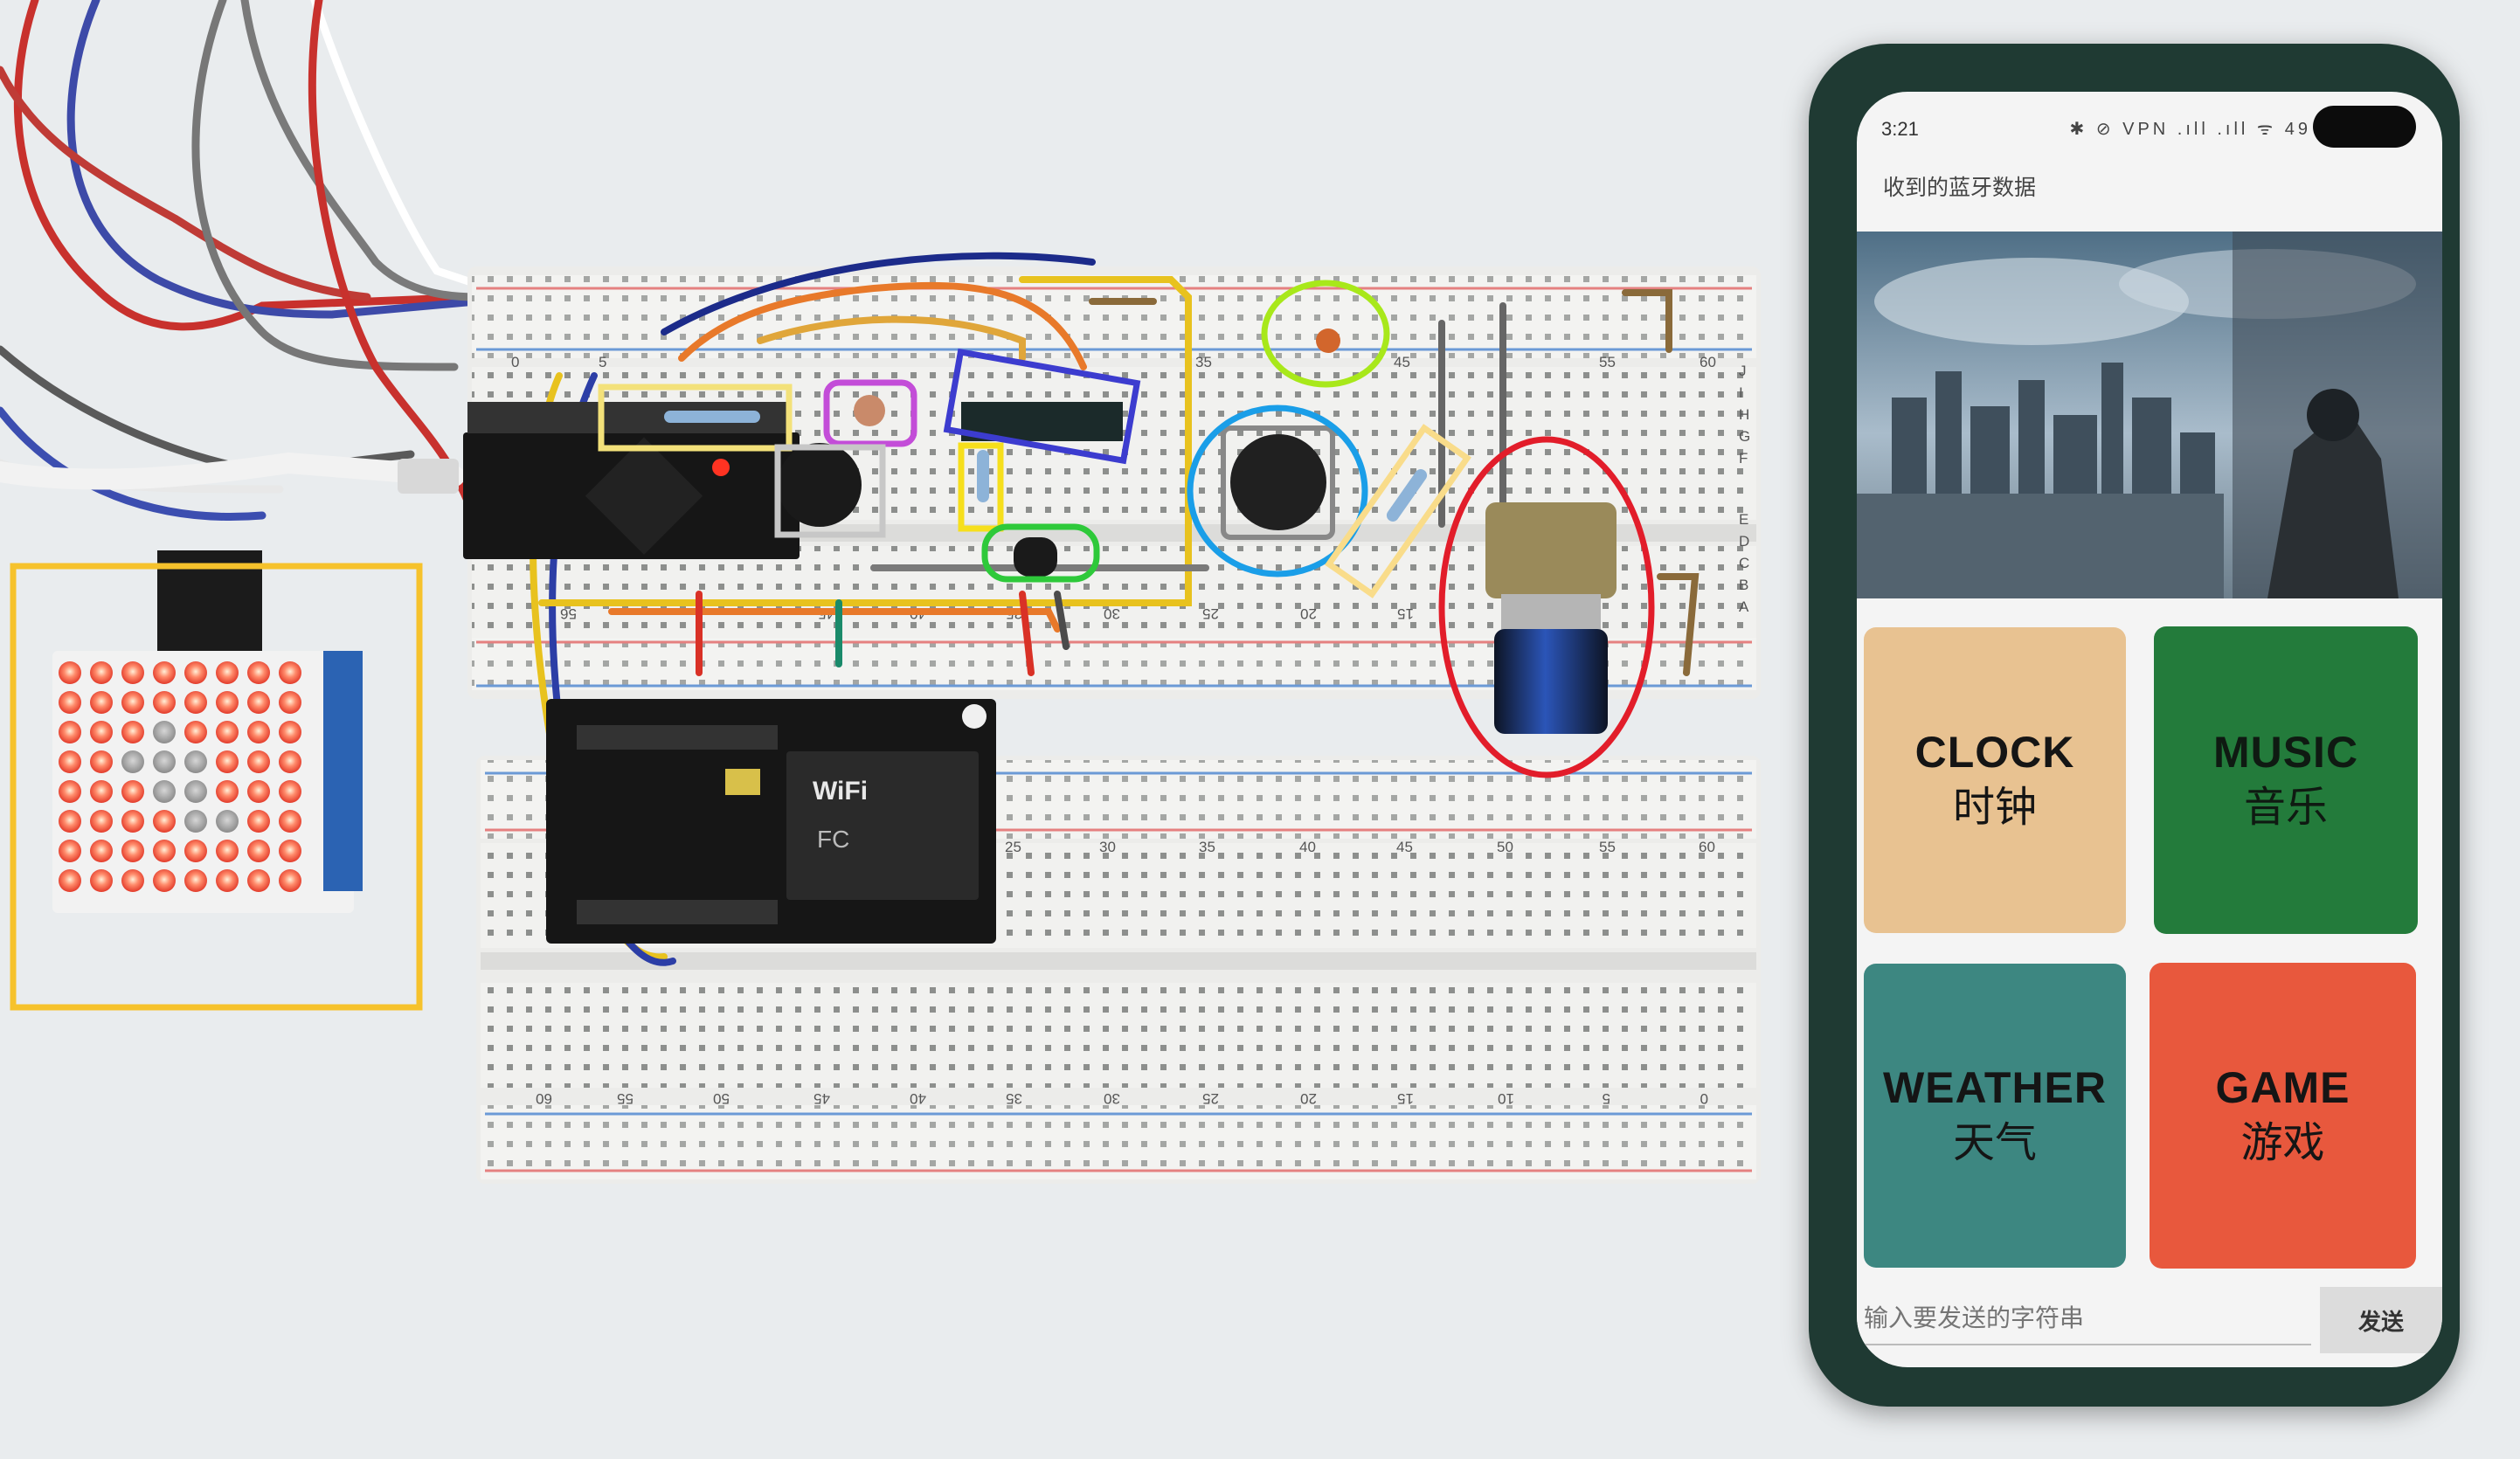 Image resolution: width=2520 pixels, height=1459 pixels. Describe the element at coordinates (1308, 613) in the screenshot. I see `svg-text: 20` at that location.